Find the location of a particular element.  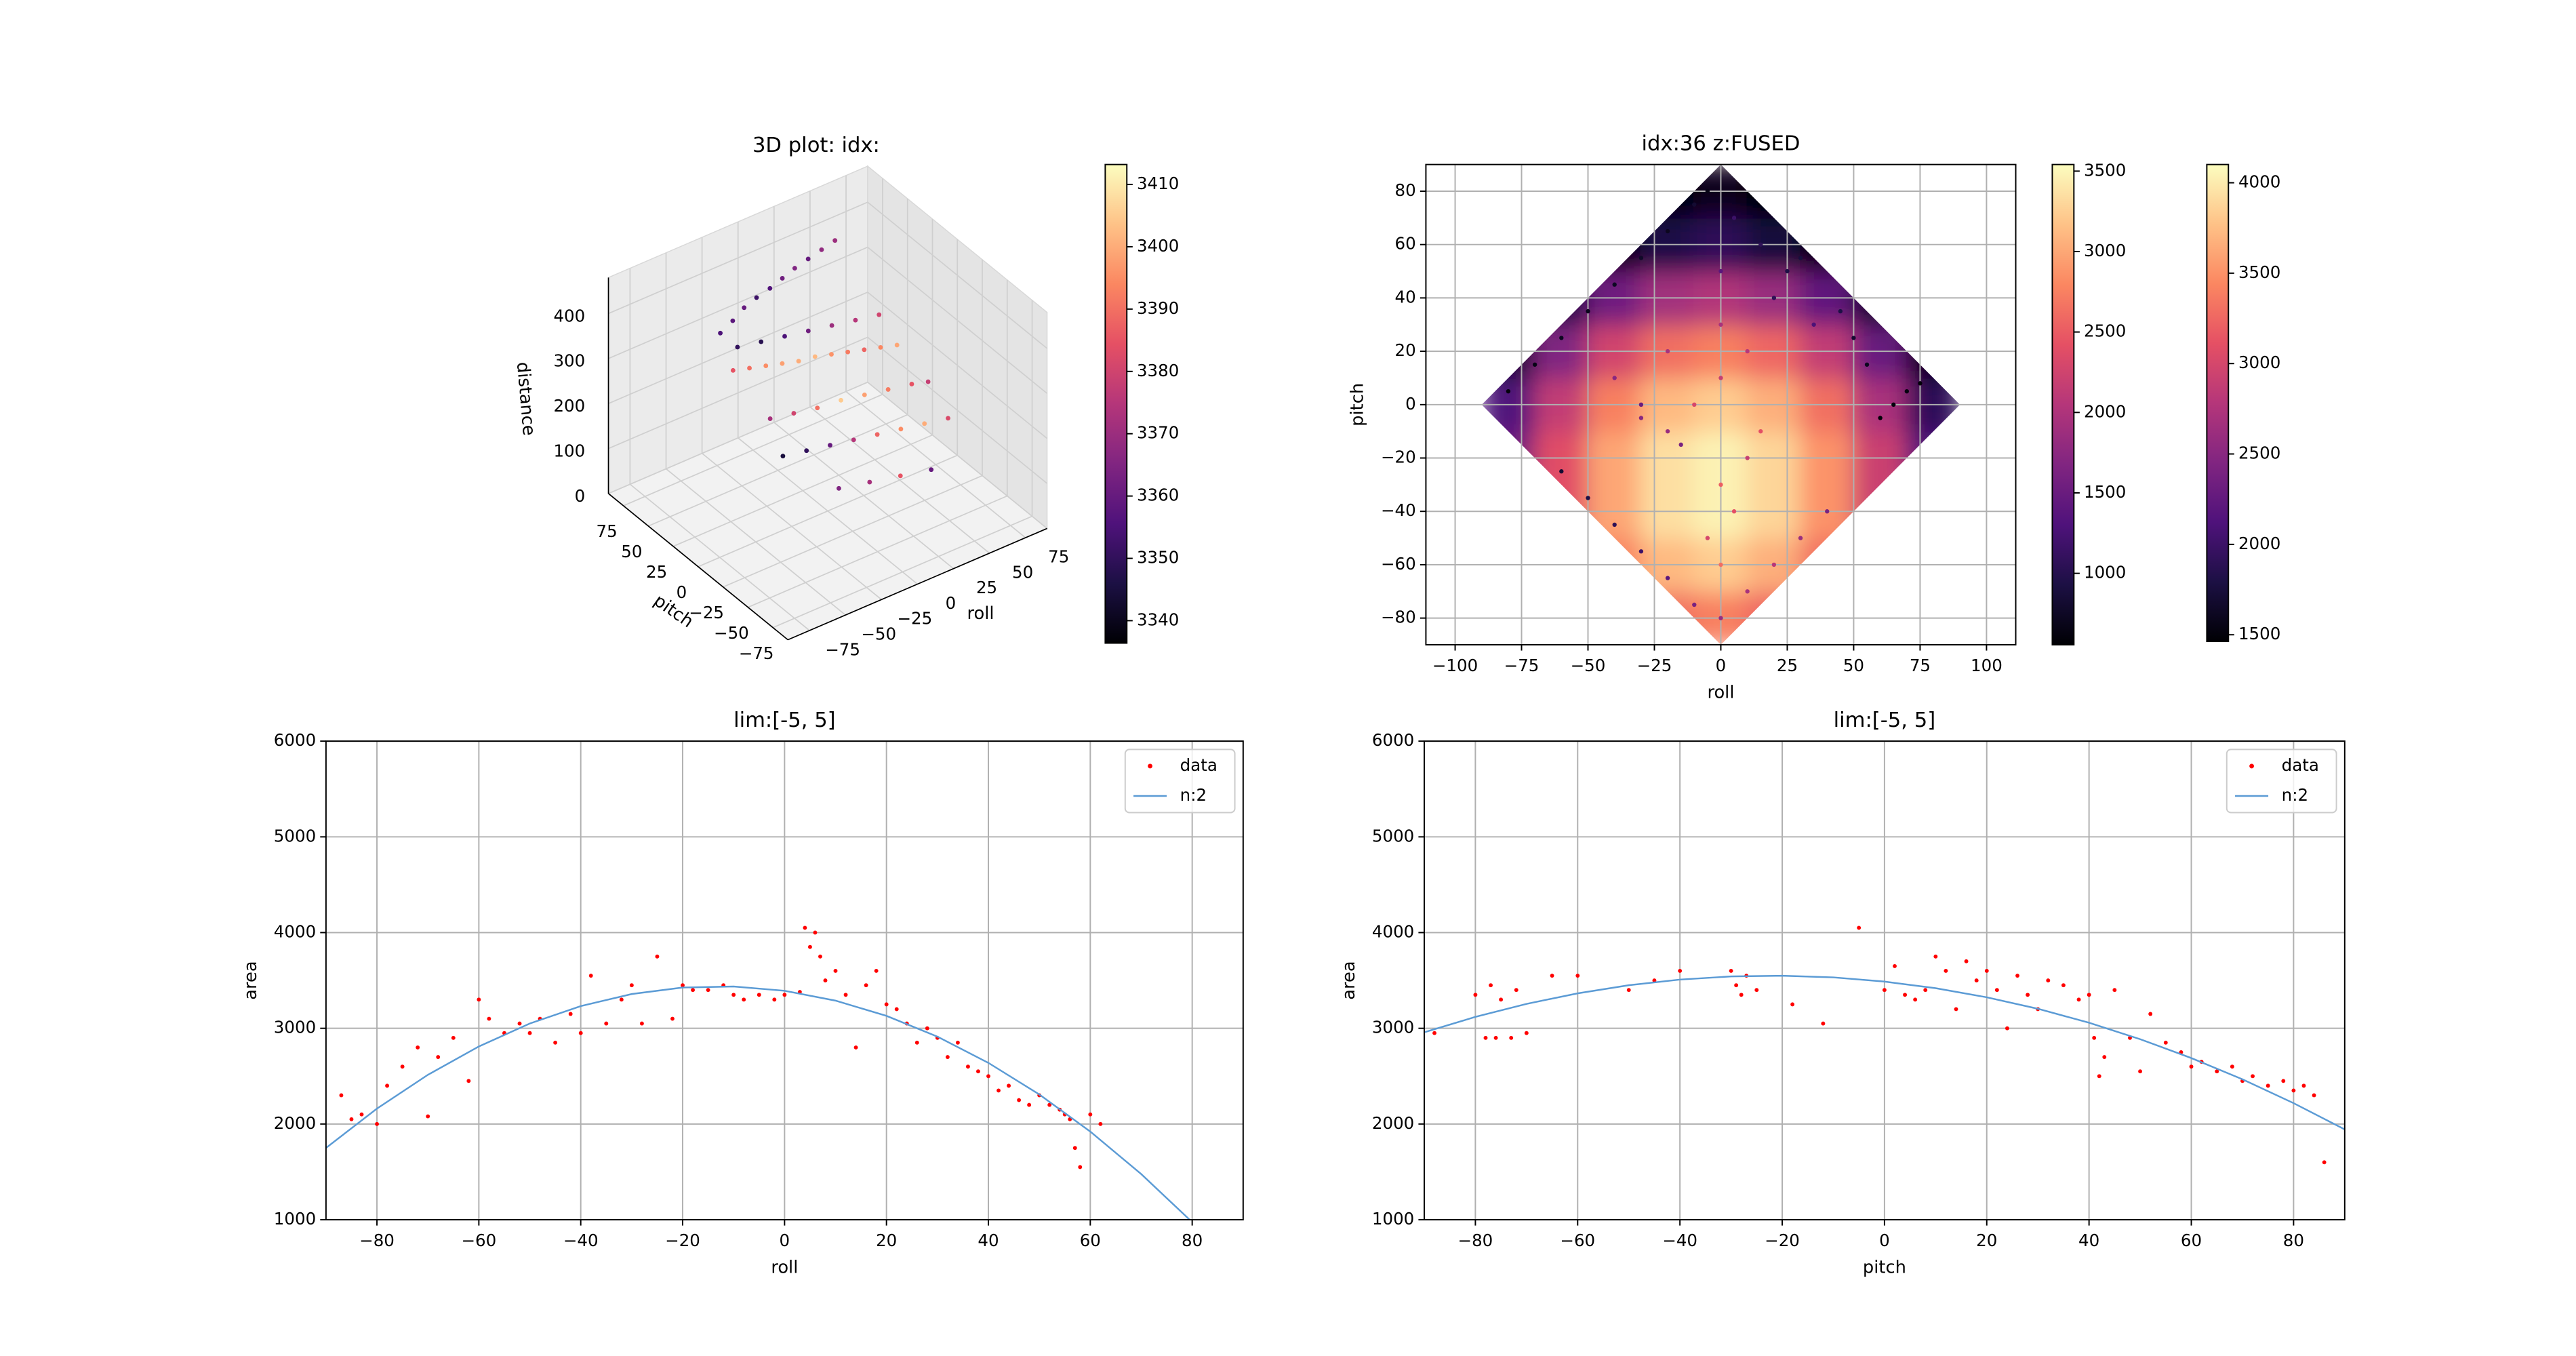

colorbar-tick-label: 3380 is located at coordinates (1158, 370).